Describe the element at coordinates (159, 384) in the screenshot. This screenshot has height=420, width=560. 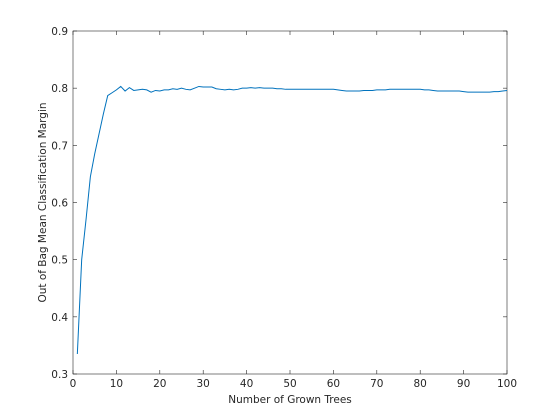
I see `x-tick-label: 20` at that location.